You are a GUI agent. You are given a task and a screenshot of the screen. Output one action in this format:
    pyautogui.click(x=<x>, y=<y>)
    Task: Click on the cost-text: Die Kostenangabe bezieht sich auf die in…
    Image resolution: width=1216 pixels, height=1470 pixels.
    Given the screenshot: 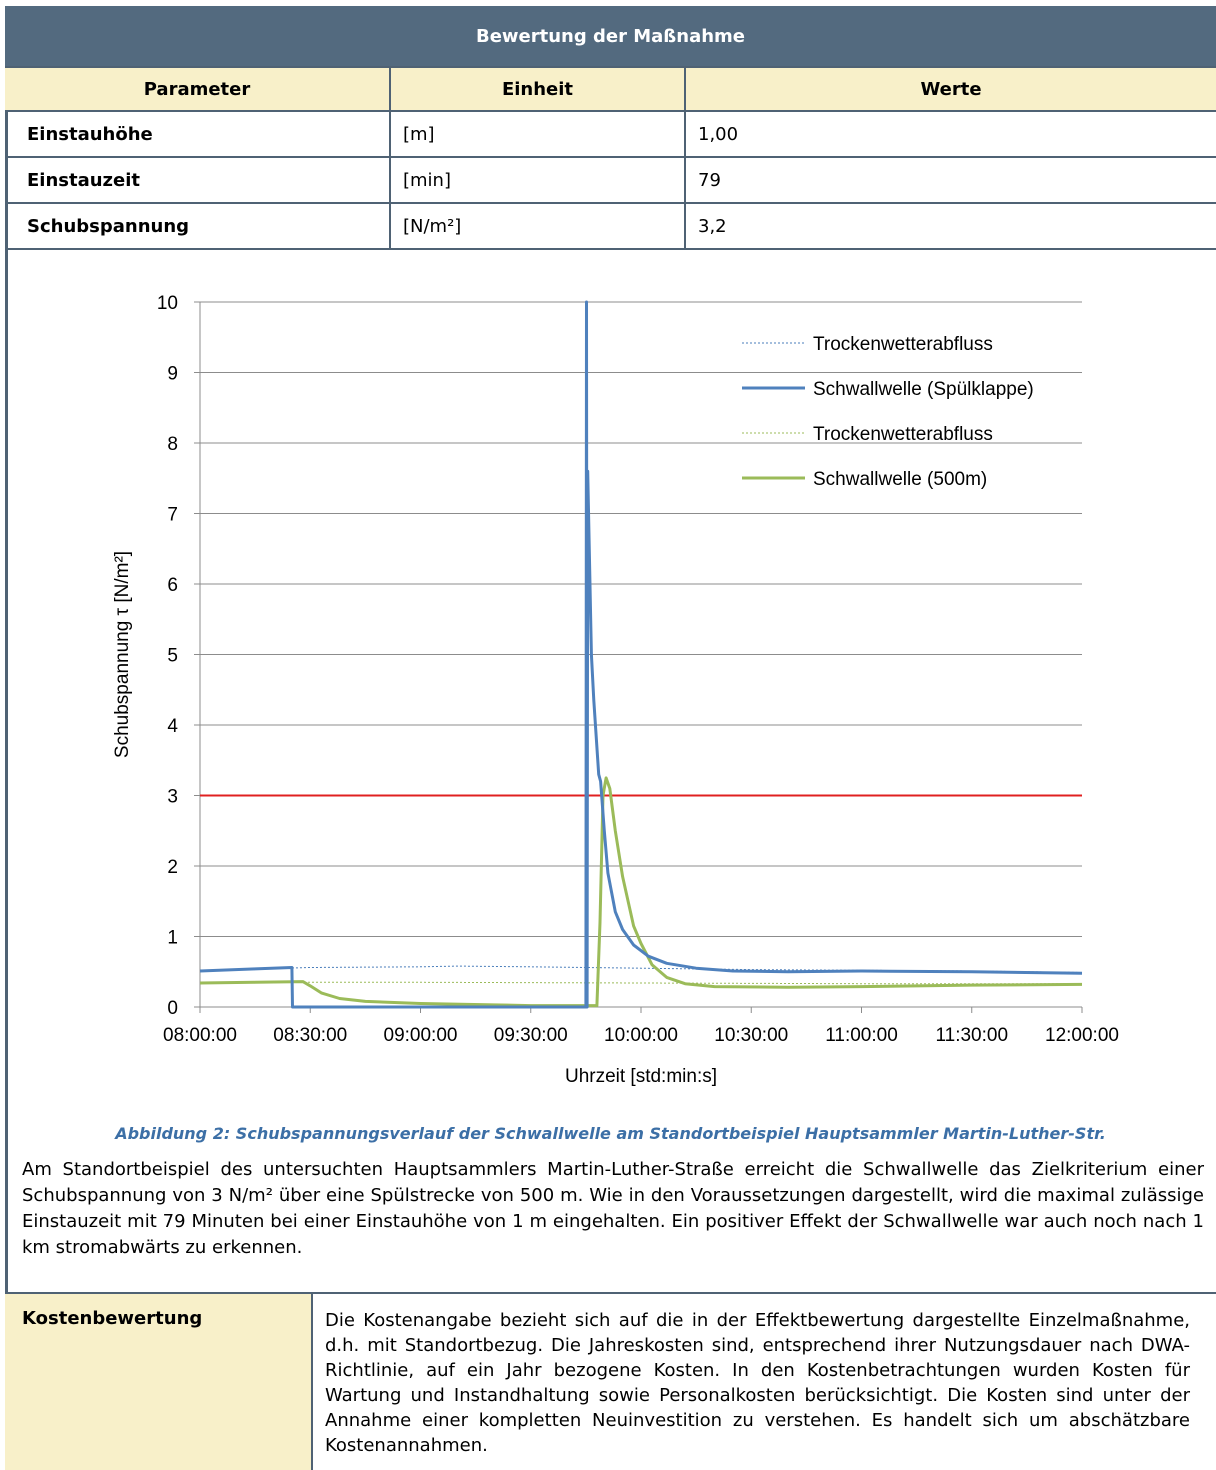 What is the action you would take?
    pyautogui.click(x=757, y=1383)
    